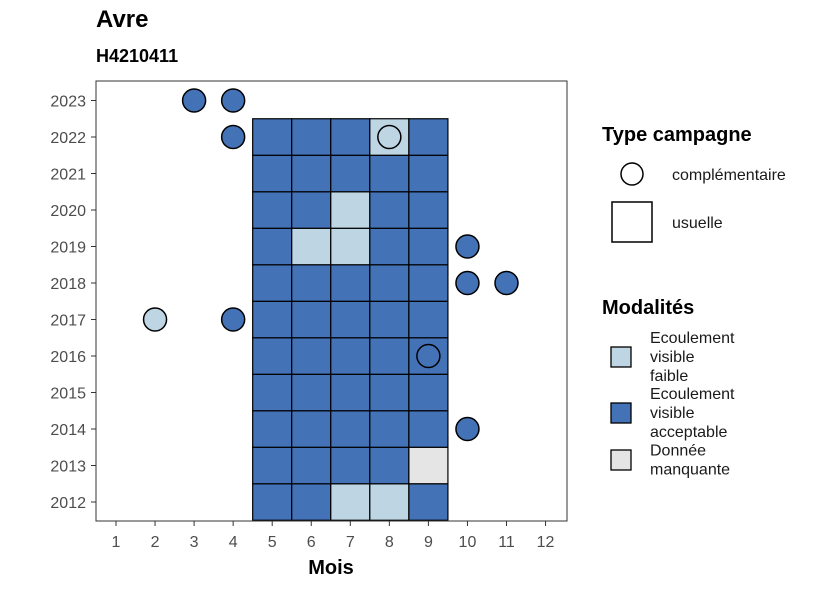 This screenshot has width=826, height=590. Describe the element at coordinates (331, 568) in the screenshot. I see `x-axis-title: Mois` at that location.